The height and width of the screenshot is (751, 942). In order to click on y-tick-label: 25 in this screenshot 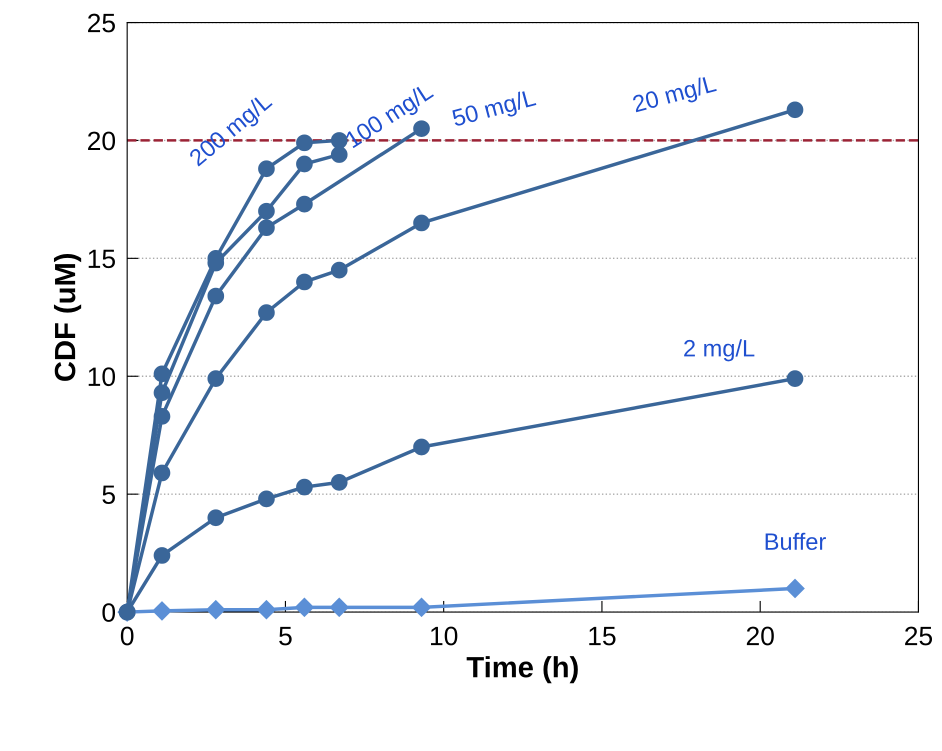, I will do `click(101, 23)`.